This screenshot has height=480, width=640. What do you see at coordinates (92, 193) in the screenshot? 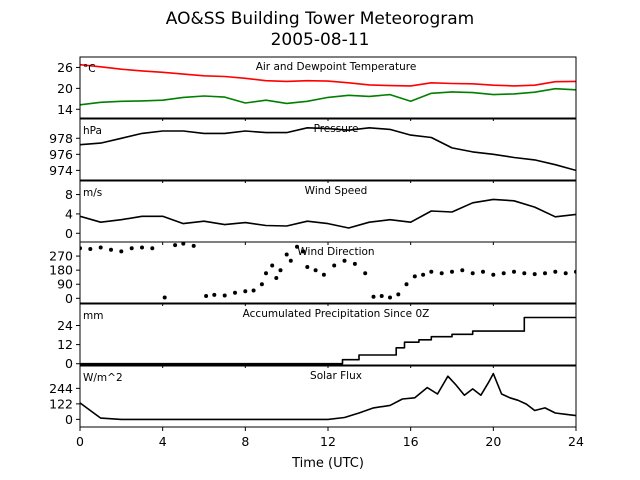
I see `panel-unit: m/s` at bounding box center [92, 193].